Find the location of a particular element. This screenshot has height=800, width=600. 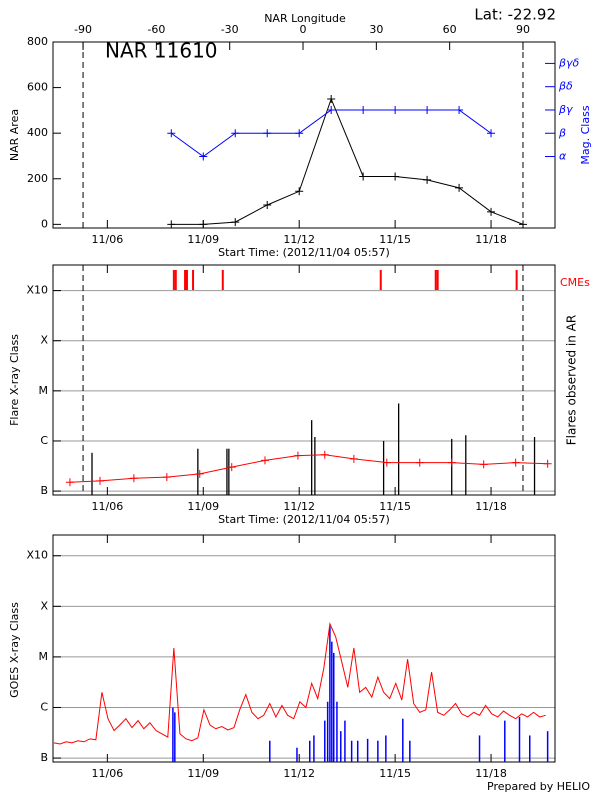

y-tick-label: 0 is located at coordinates (44, 223).